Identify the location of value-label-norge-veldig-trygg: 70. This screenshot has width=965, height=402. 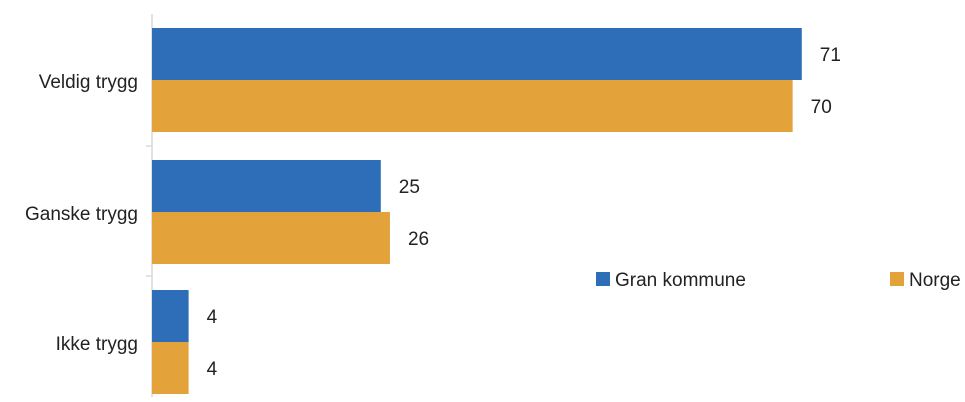
(821, 107).